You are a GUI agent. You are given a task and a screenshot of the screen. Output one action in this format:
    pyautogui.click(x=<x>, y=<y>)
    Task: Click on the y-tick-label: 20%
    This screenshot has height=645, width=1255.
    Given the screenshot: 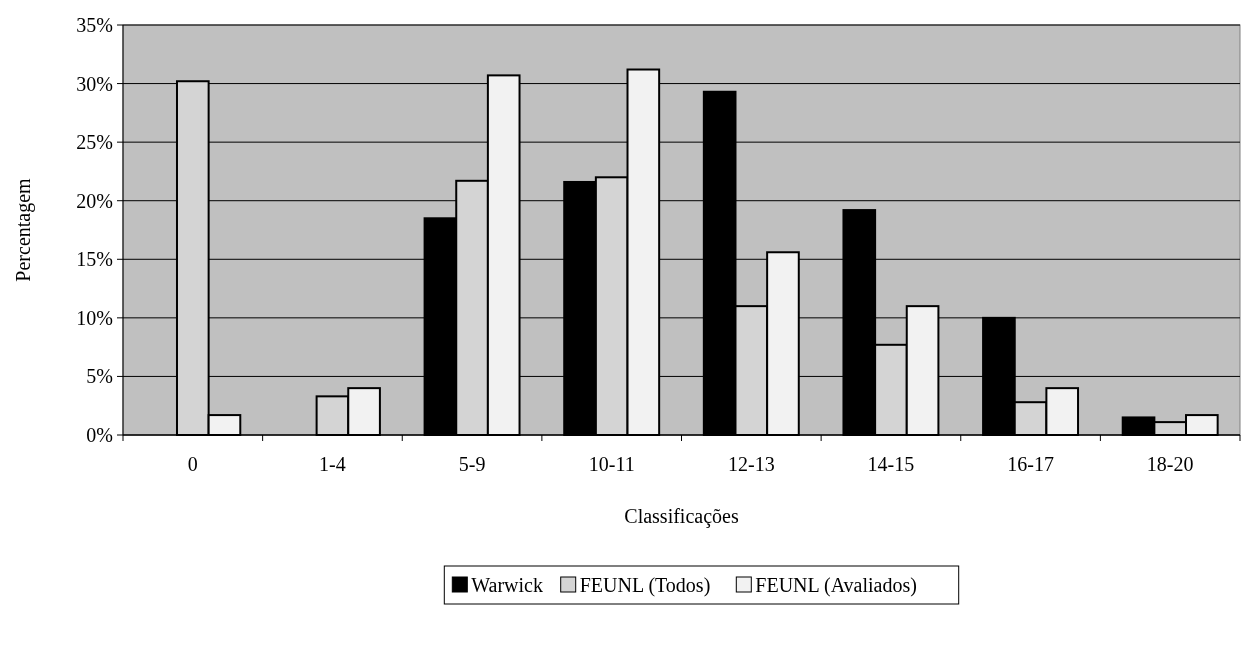 What is the action you would take?
    pyautogui.click(x=94, y=200)
    